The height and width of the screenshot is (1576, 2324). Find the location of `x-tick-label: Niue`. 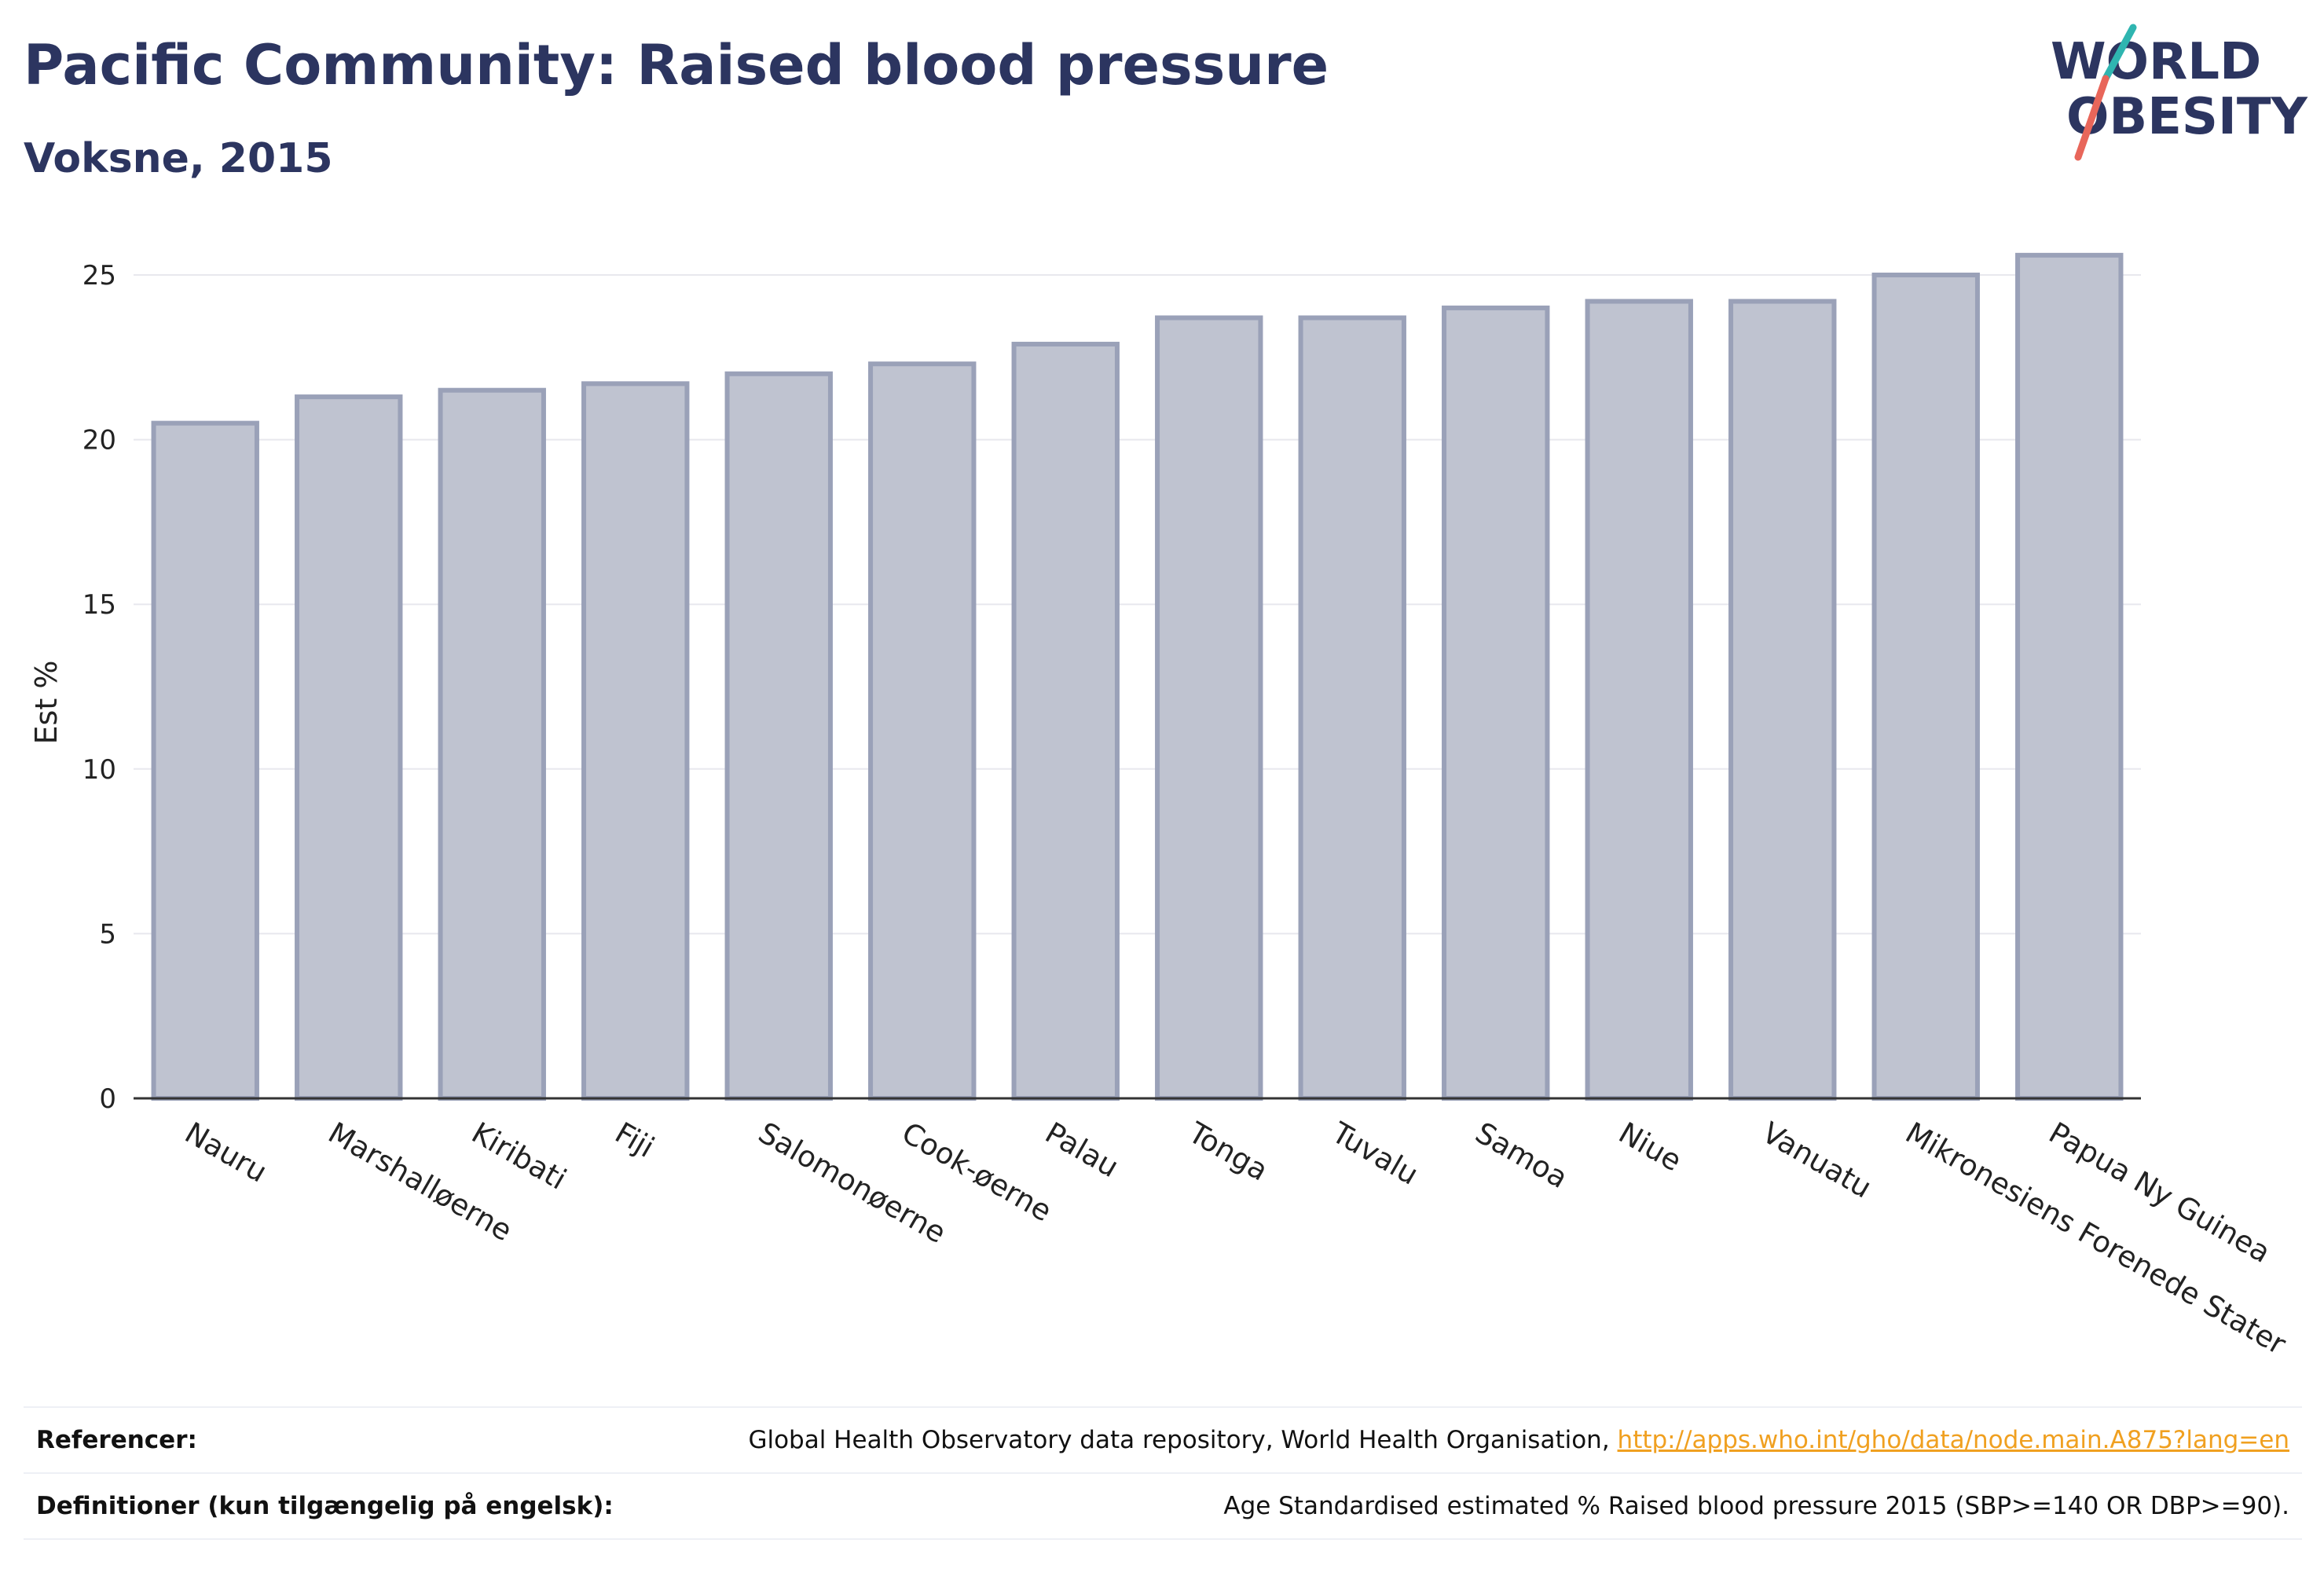

x-tick-label: Niue is located at coordinates (1650, 1147).